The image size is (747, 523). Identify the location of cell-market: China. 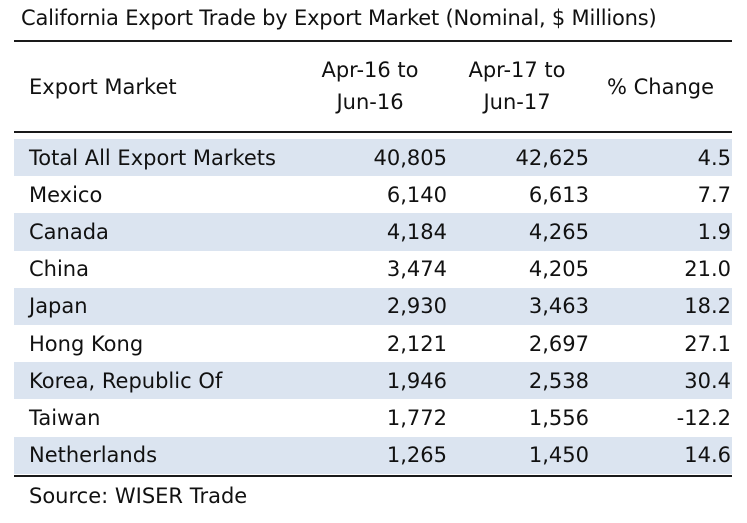
(59, 269).